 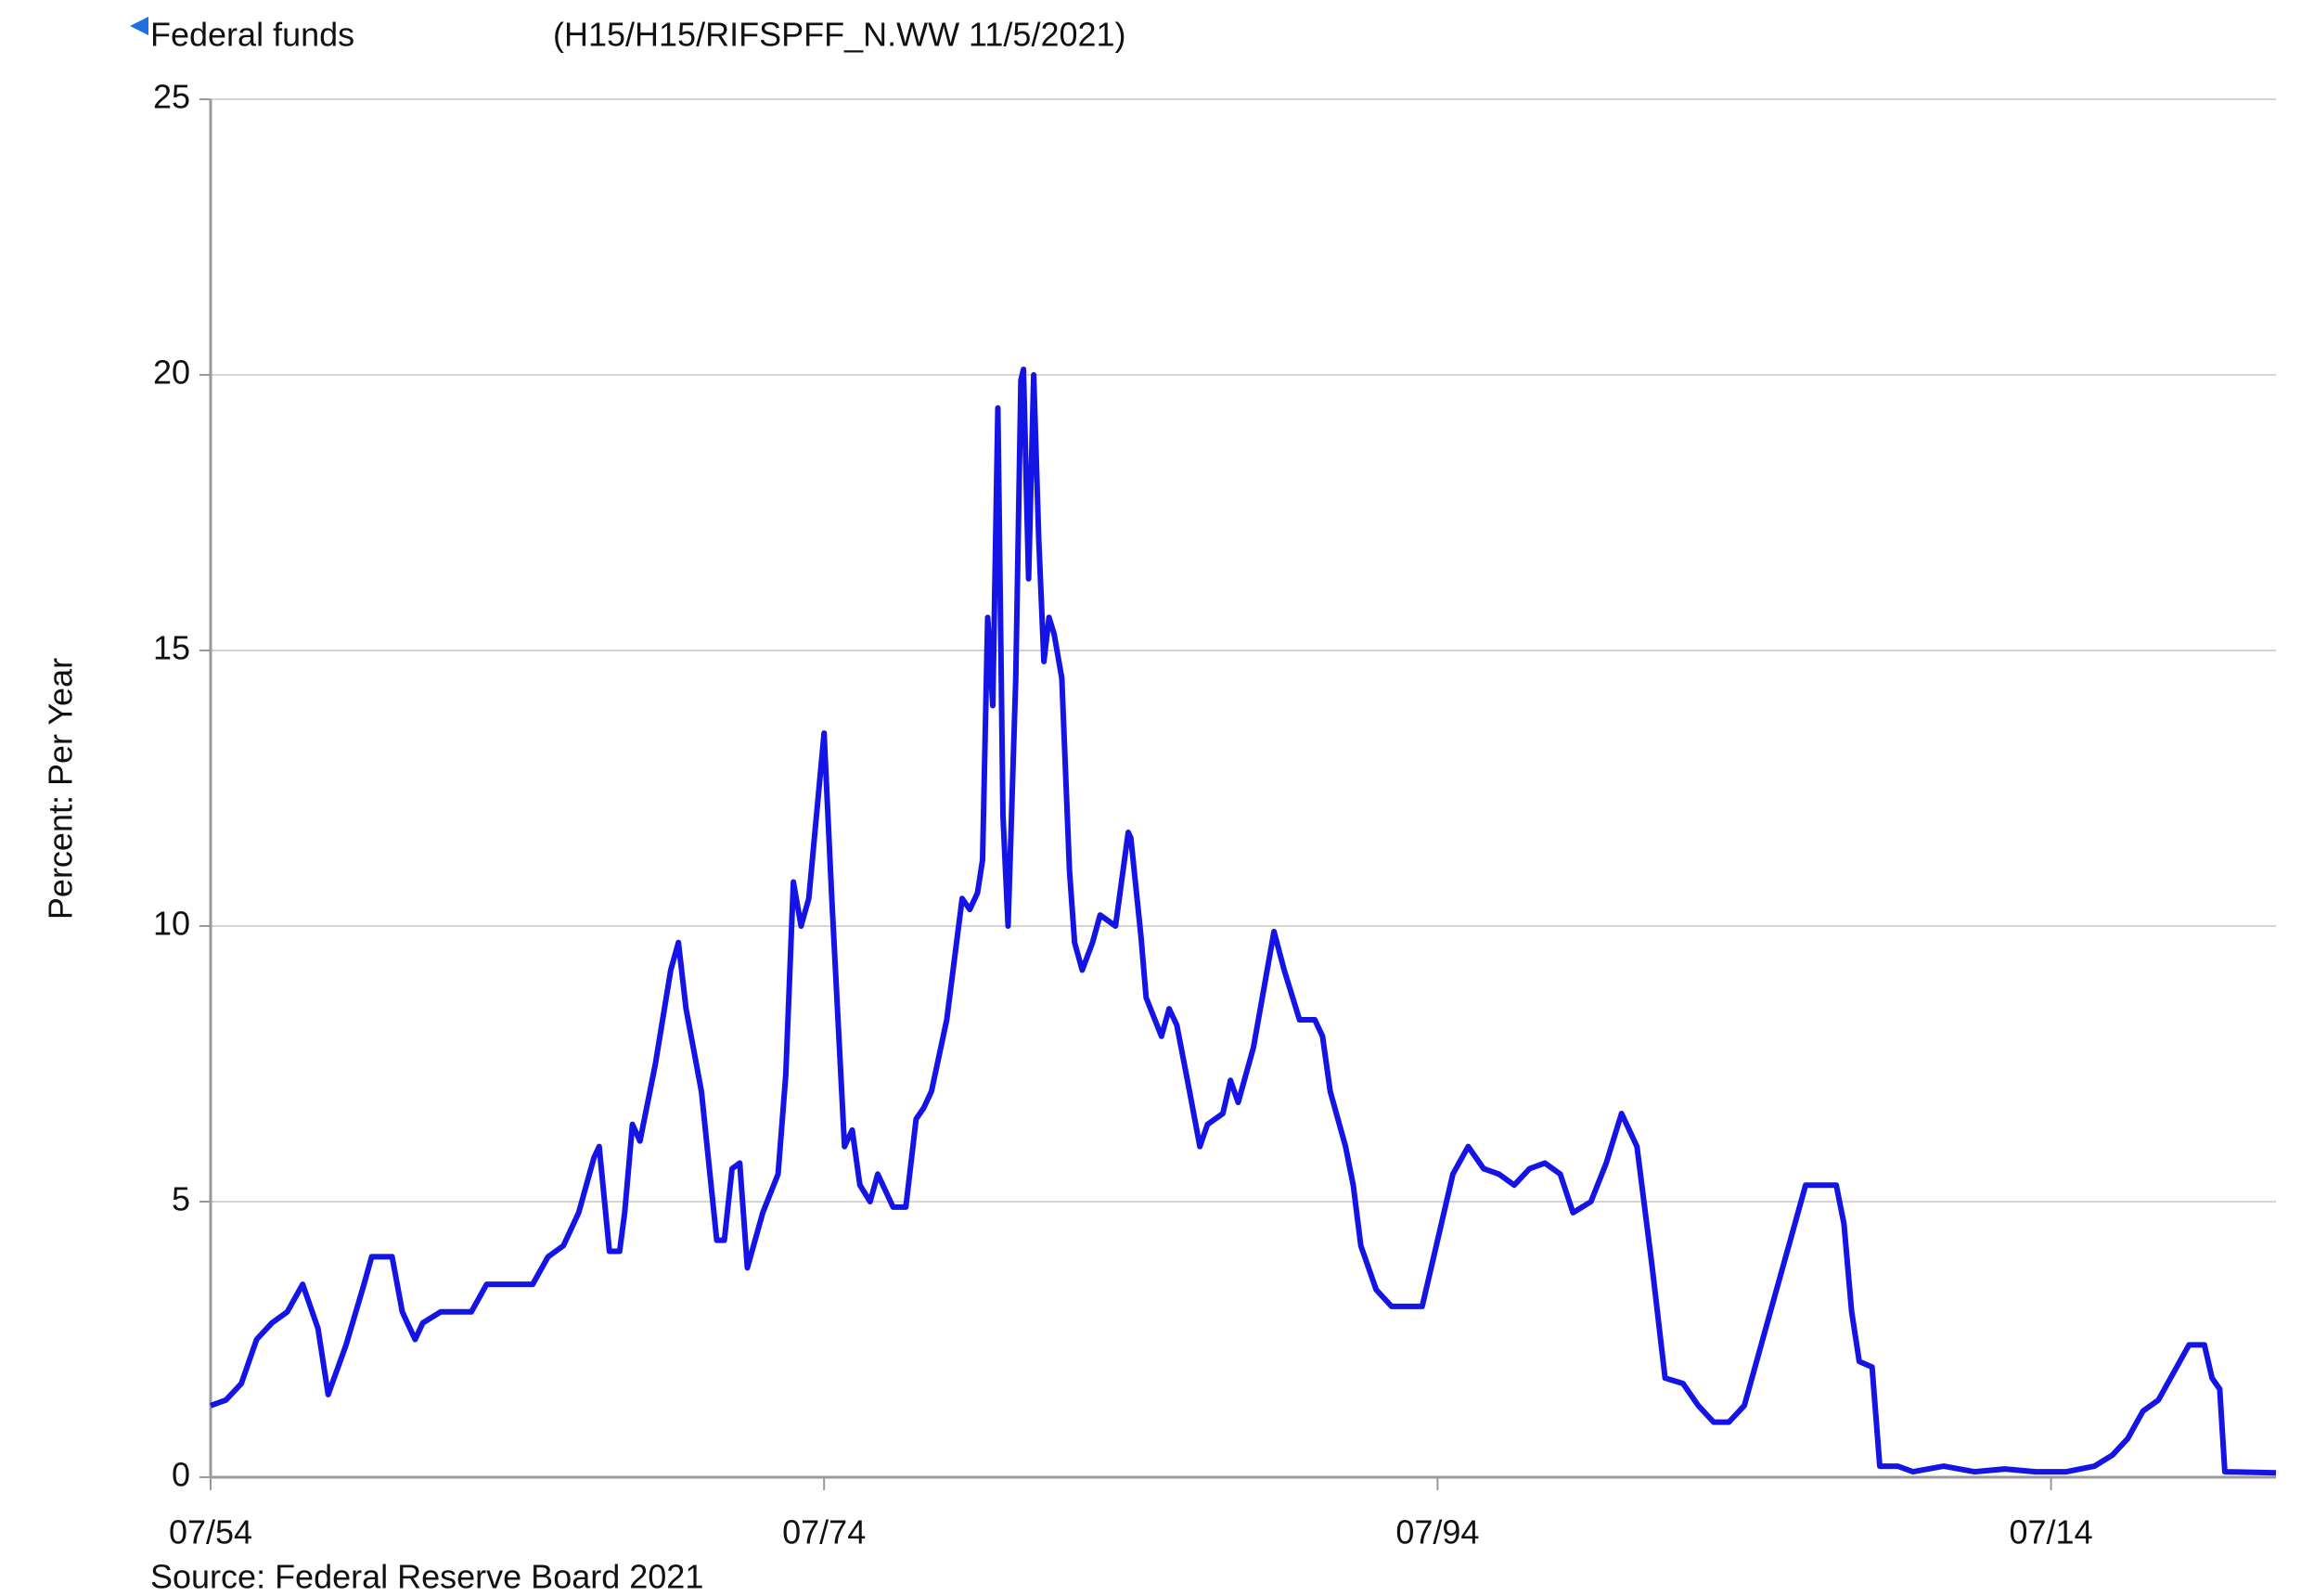 I want to click on legend-label: Federal funds, so click(x=252, y=35).